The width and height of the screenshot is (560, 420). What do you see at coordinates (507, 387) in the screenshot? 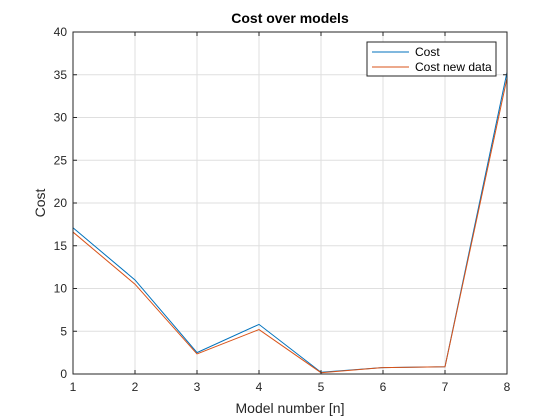
I see `x-tick-label: 8` at bounding box center [507, 387].